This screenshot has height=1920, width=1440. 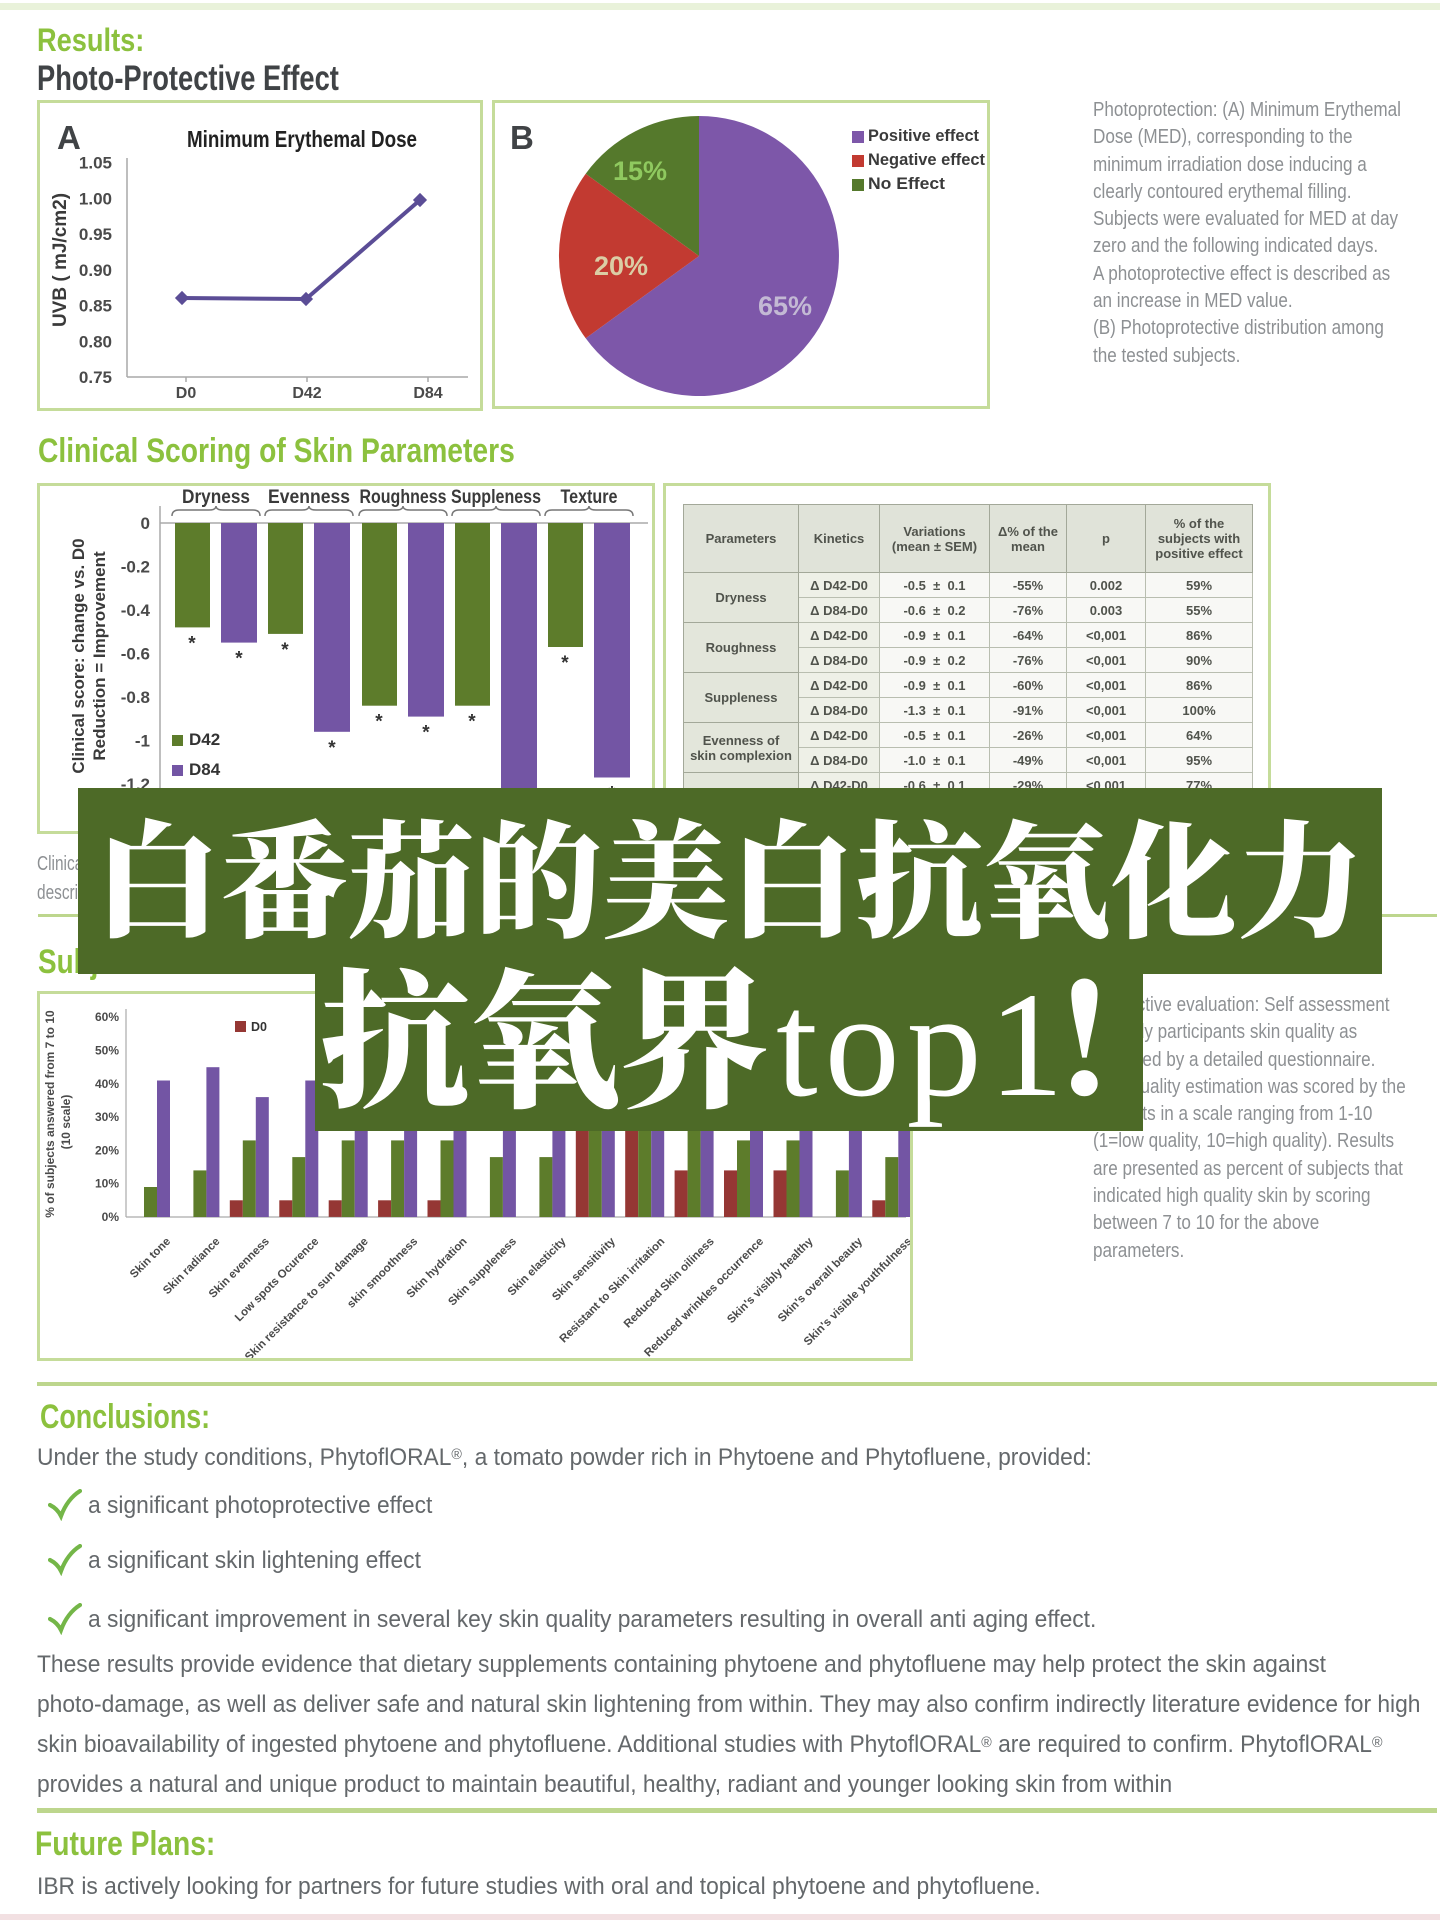 I want to click on svg-text: Evenness, so click(x=309, y=497).